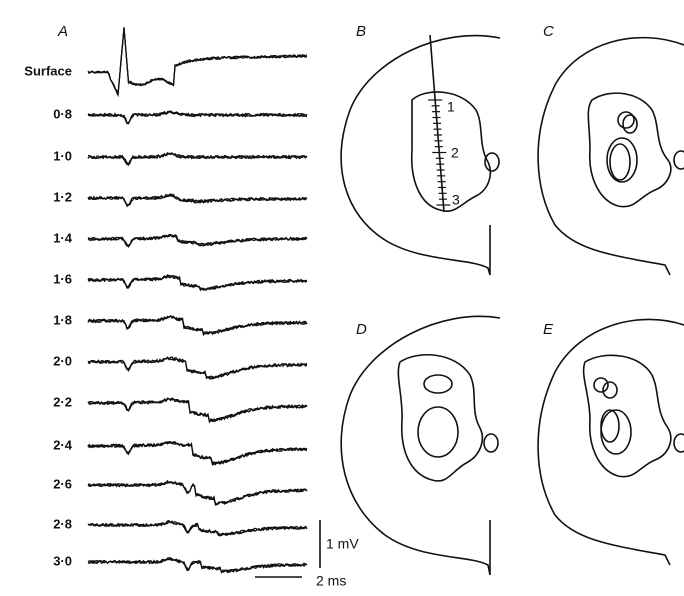 The image size is (684, 596). What do you see at coordinates (62, 196) in the screenshot?
I see `depth-label: 1·2` at bounding box center [62, 196].